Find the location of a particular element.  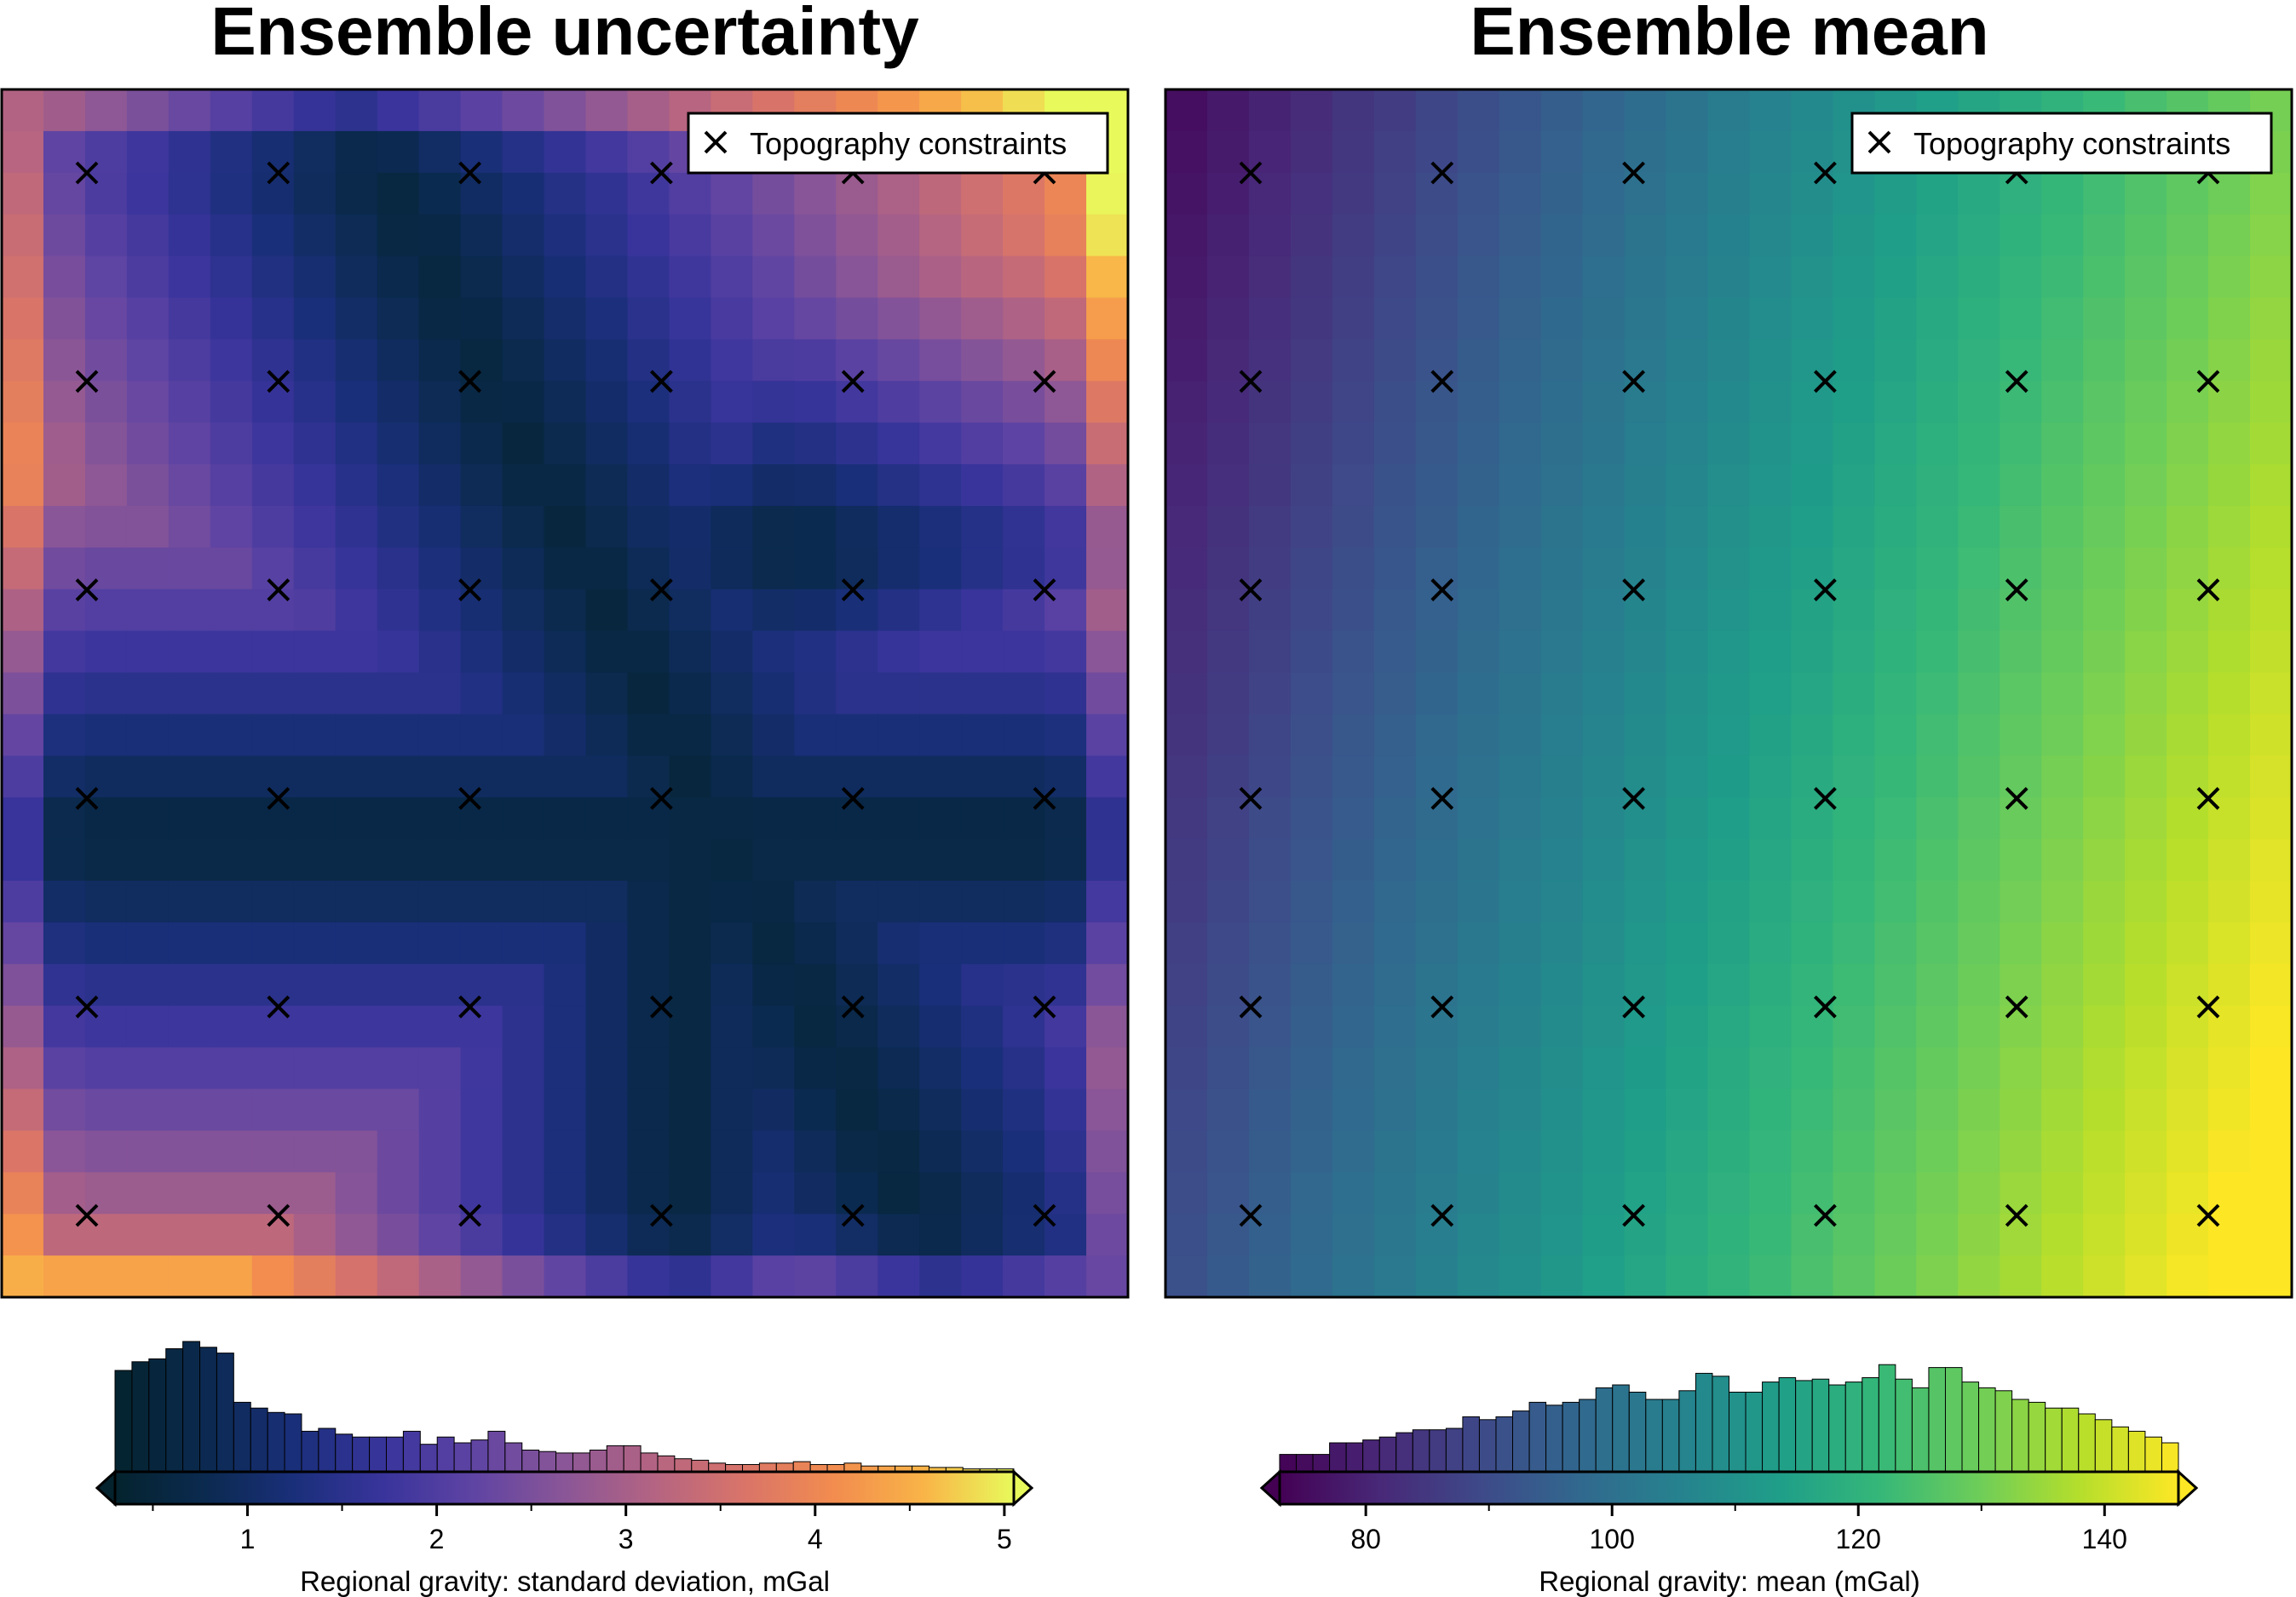

colorbar-label: Regional gravity: mean (mGal) is located at coordinates (1729, 1581).